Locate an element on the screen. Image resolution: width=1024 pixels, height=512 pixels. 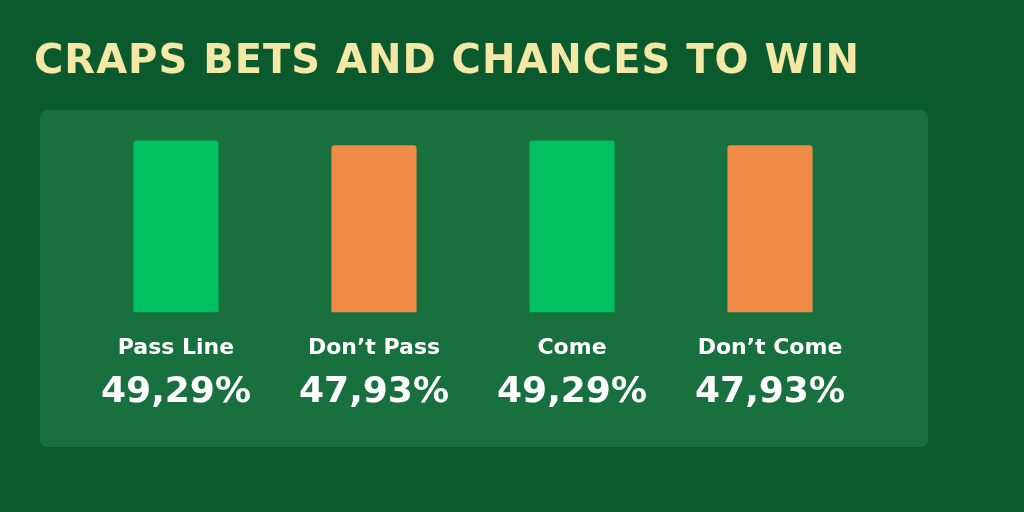
x-tick-label: Pass Line is located at coordinates (176, 346).